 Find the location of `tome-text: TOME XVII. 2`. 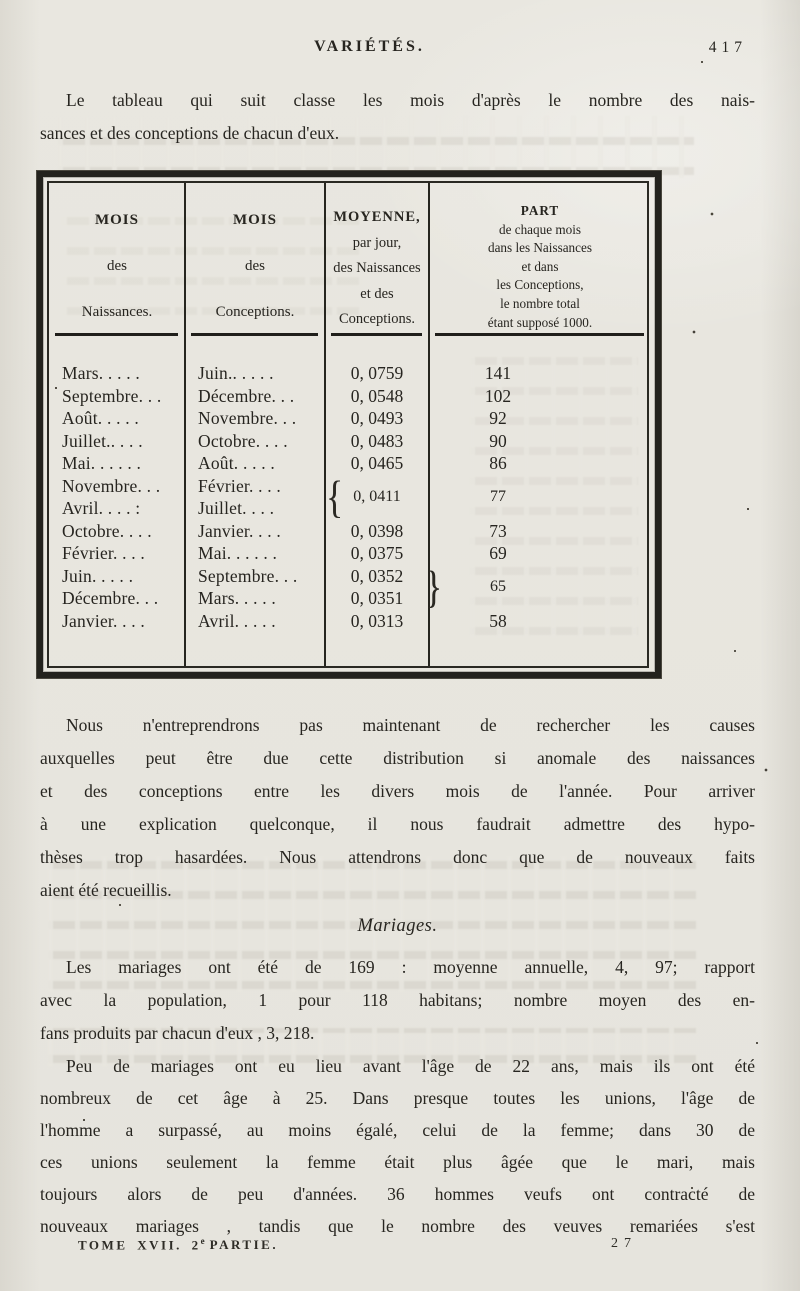

tome-text: TOME XVII. 2 is located at coordinates (139, 1245).